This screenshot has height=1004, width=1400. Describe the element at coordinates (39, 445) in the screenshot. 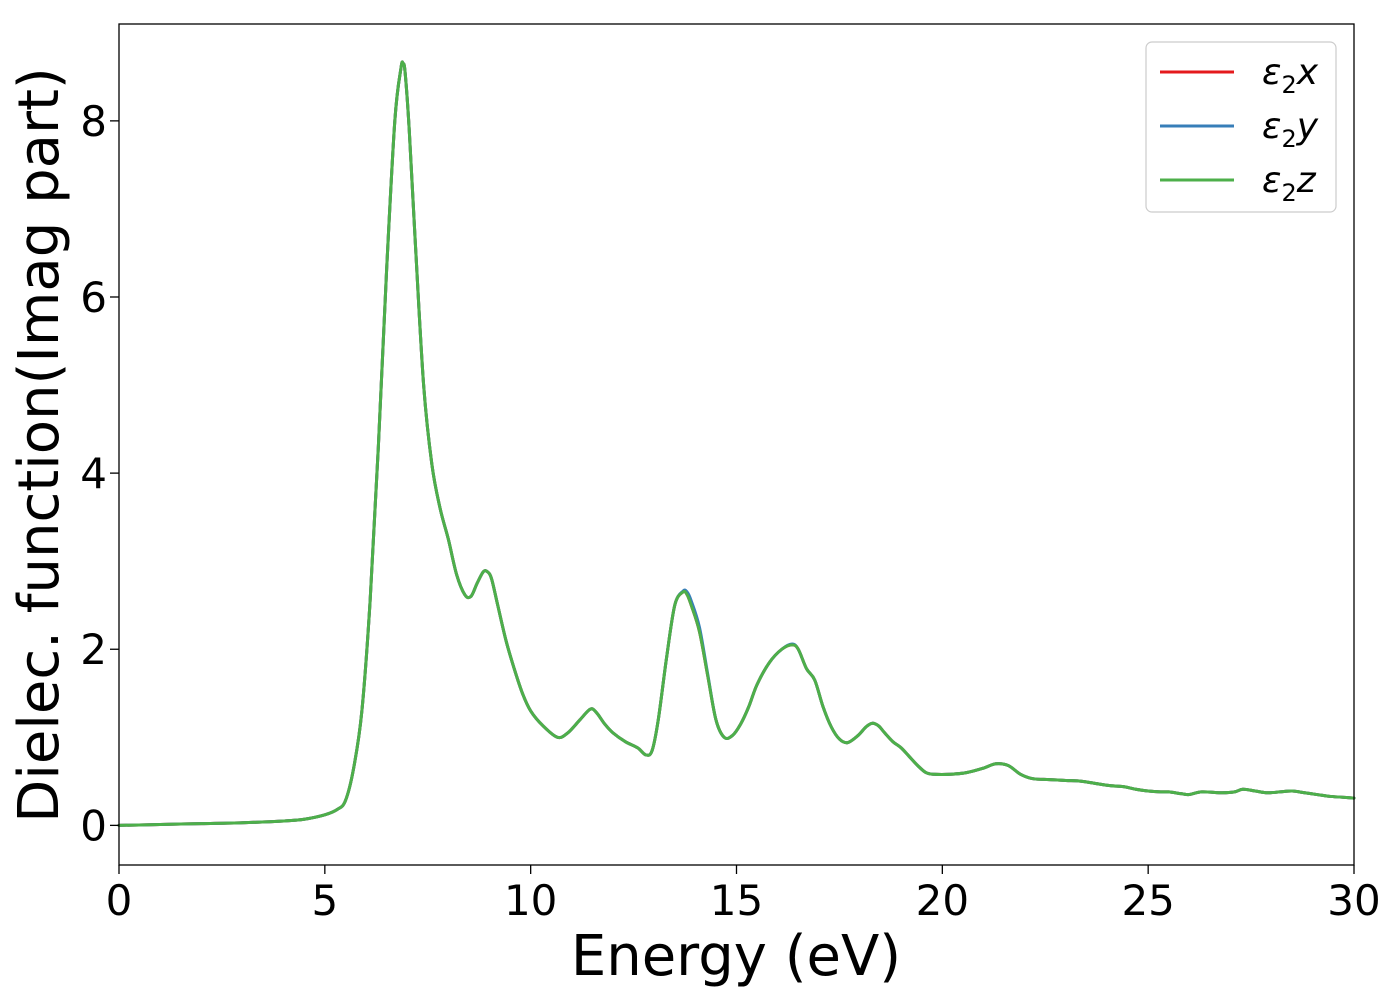

I see `y-axis-label: Dielec. function(Imag part)` at that location.